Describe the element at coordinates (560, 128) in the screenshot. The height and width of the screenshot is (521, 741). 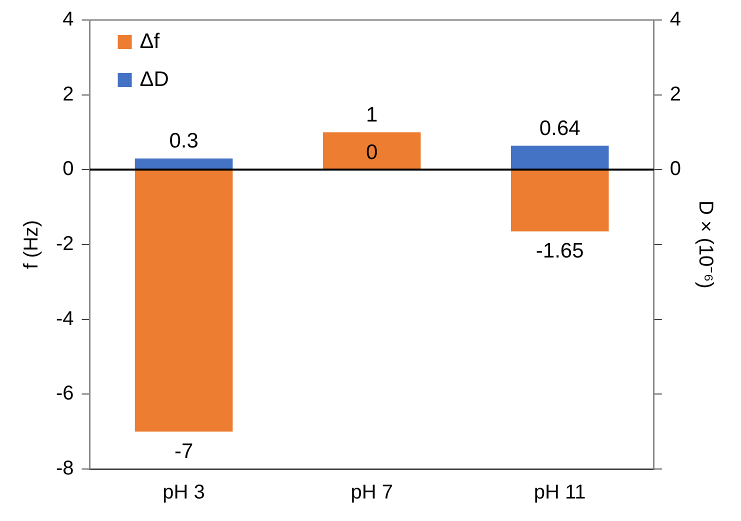
I see `data-label: 0.64` at that location.